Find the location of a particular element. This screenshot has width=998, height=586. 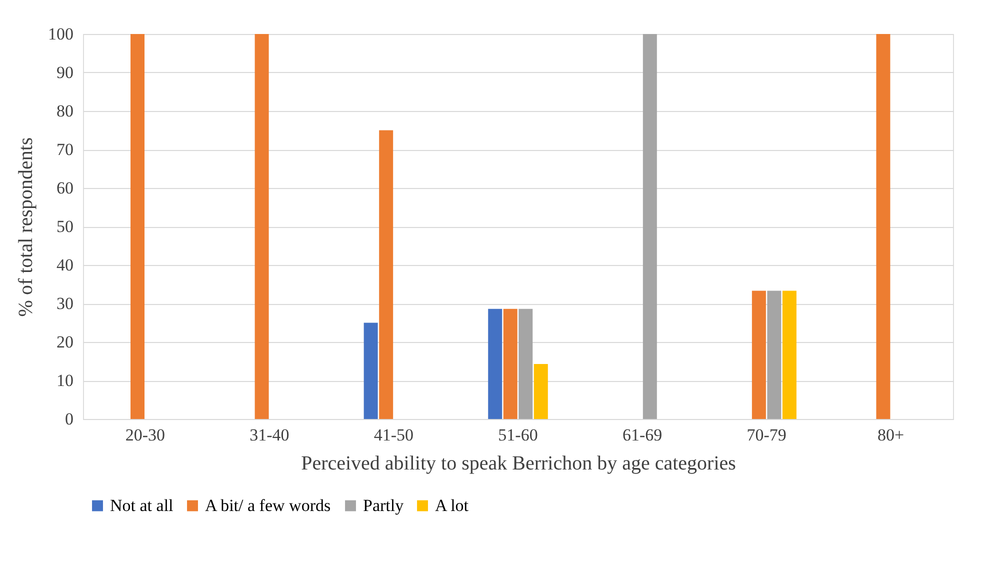

x-tick-label: 61-69 is located at coordinates (642, 435).